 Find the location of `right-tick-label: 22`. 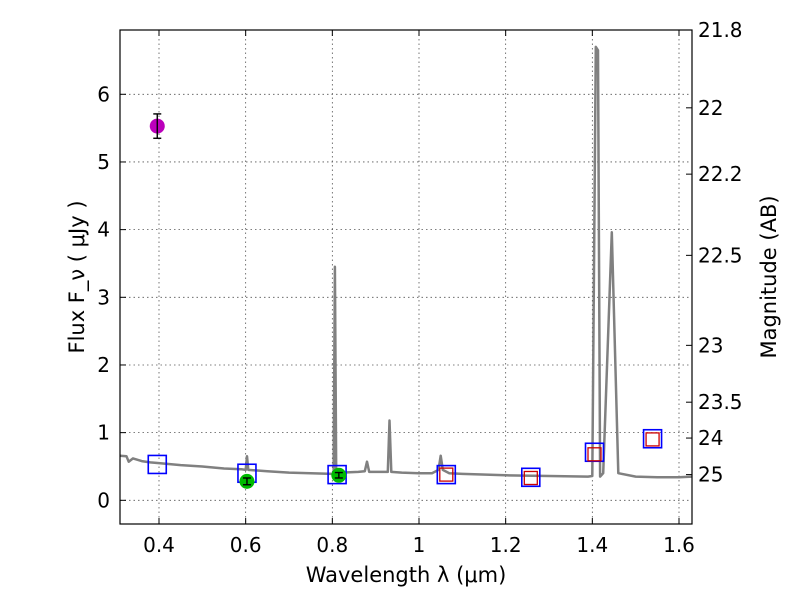

right-tick-label: 22 is located at coordinates (710, 108).